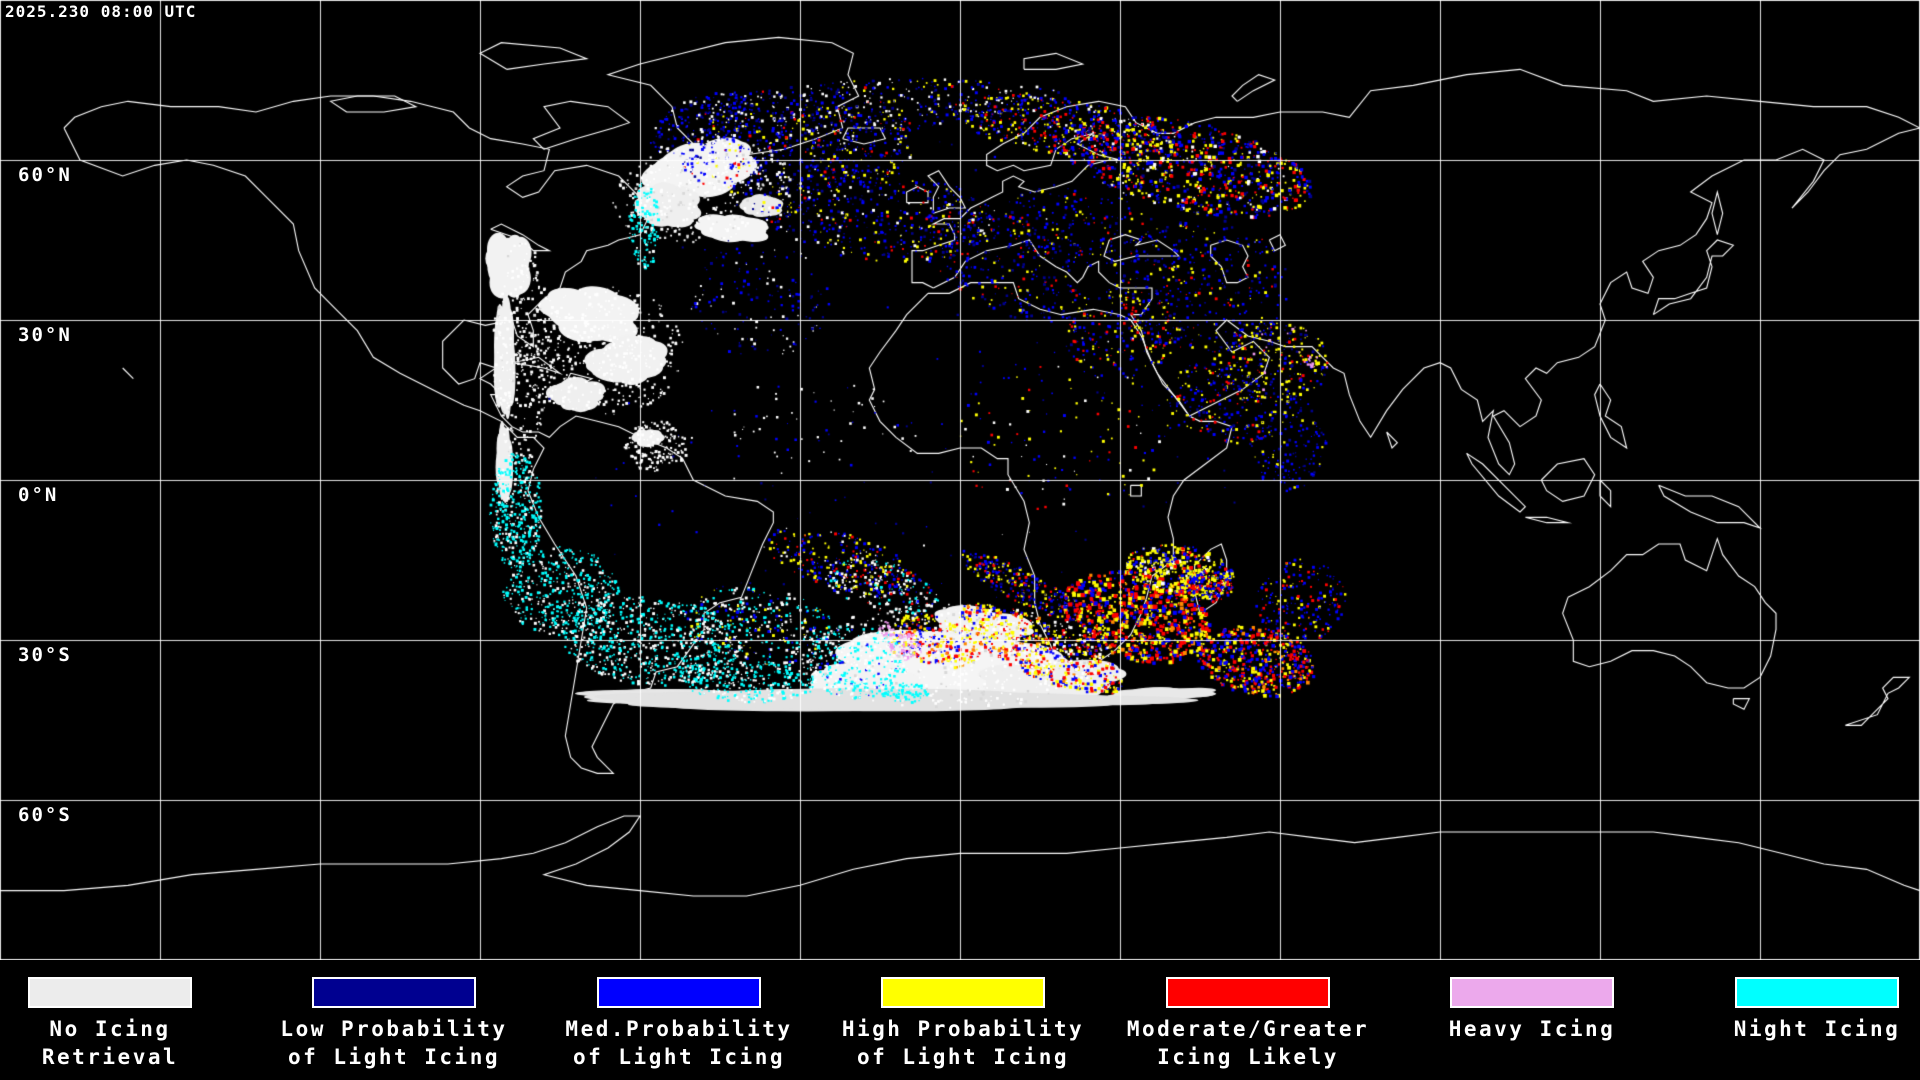  What do you see at coordinates (110, 1043) in the screenshot?
I see `legend-label: No Icing Retrieval` at bounding box center [110, 1043].